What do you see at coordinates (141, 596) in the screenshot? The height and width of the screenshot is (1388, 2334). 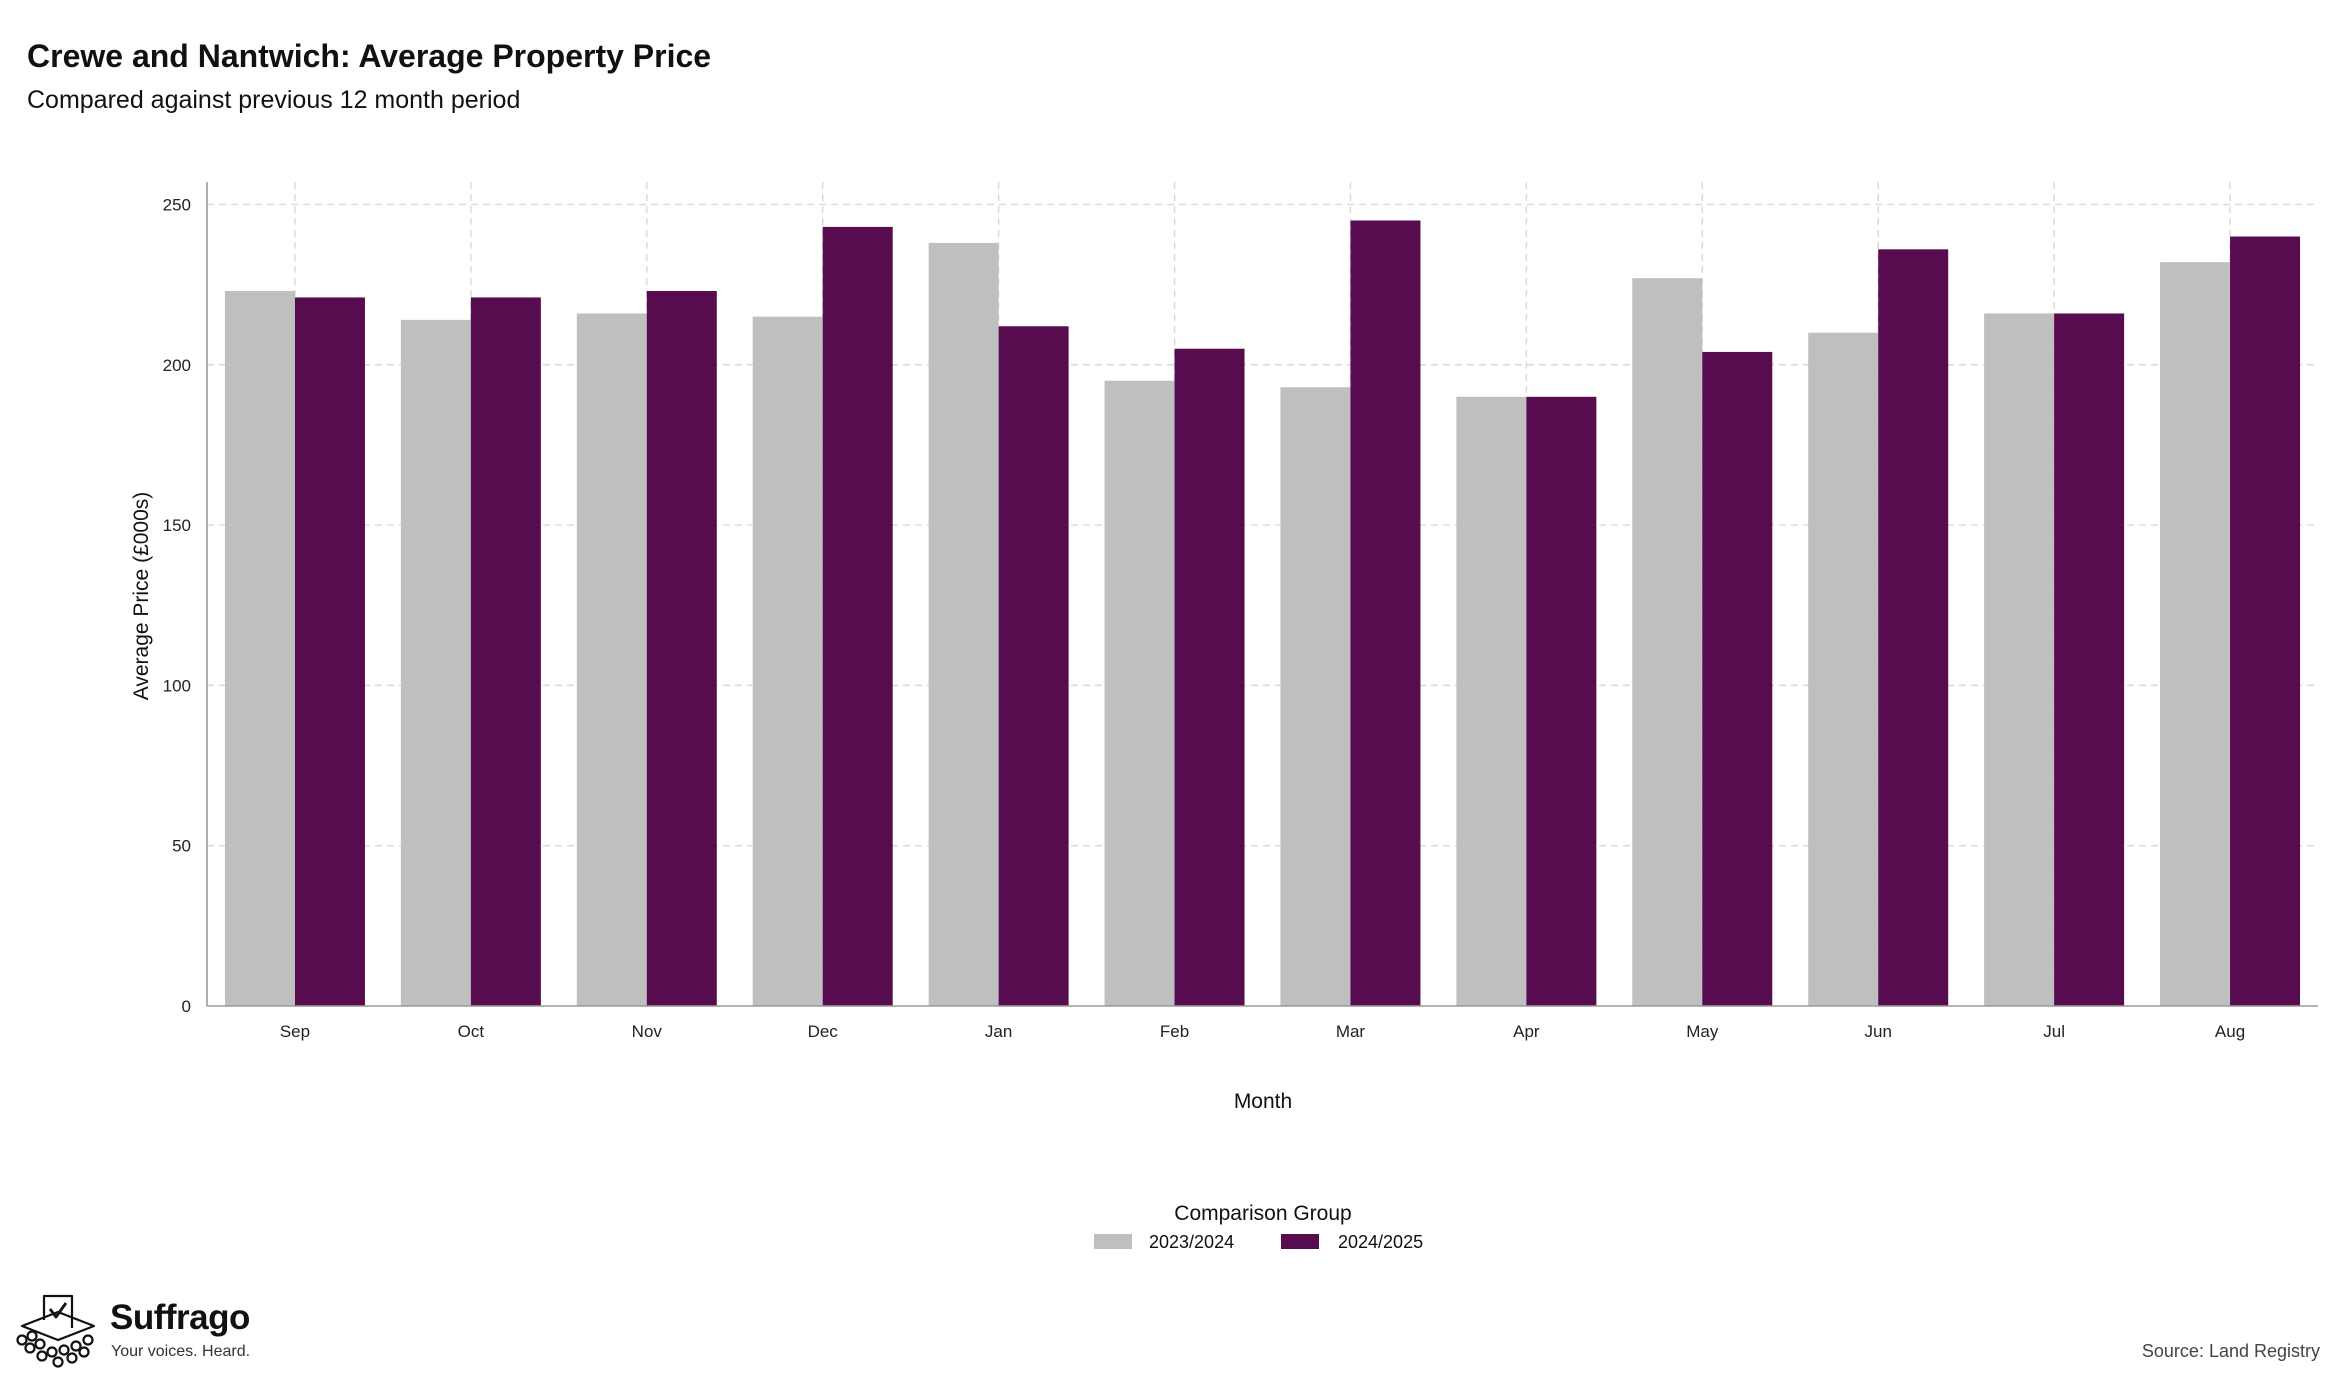 I see `y-axis-title: Average Price (£000s)` at bounding box center [141, 596].